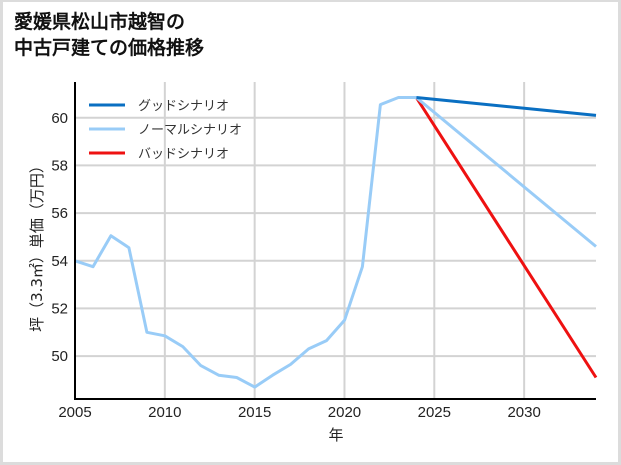 This screenshot has height=465, width=621. What do you see at coordinates (434, 412) in the screenshot?
I see `x-tick-label: 2025` at bounding box center [434, 412].